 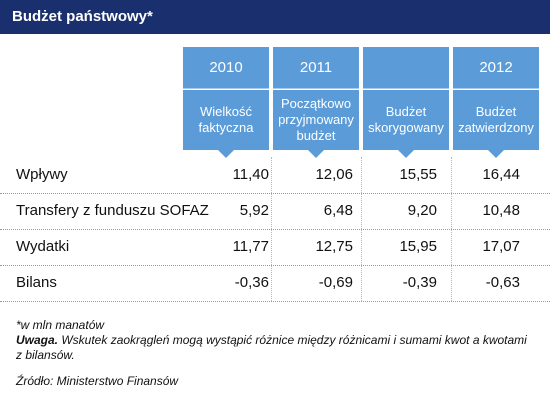 I want to click on table-cell: 17,07, so click(x=501, y=246).